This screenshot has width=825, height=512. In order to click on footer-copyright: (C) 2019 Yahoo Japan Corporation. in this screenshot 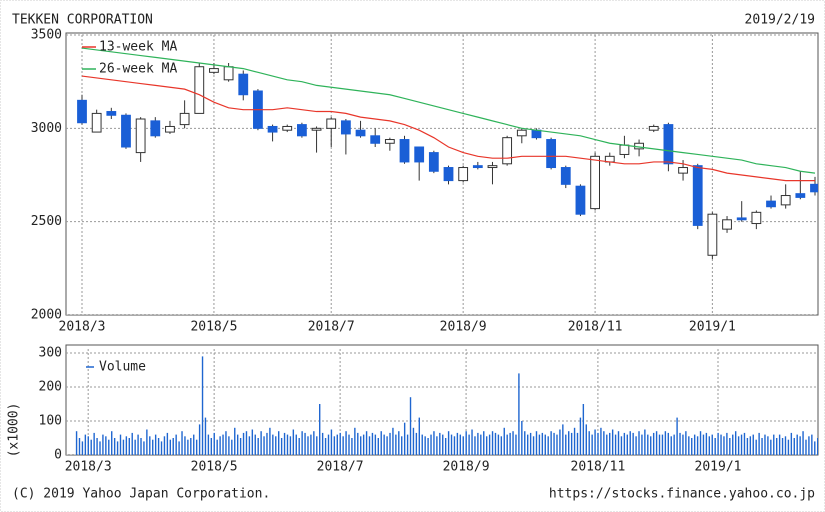, I will do `click(141, 494)`.